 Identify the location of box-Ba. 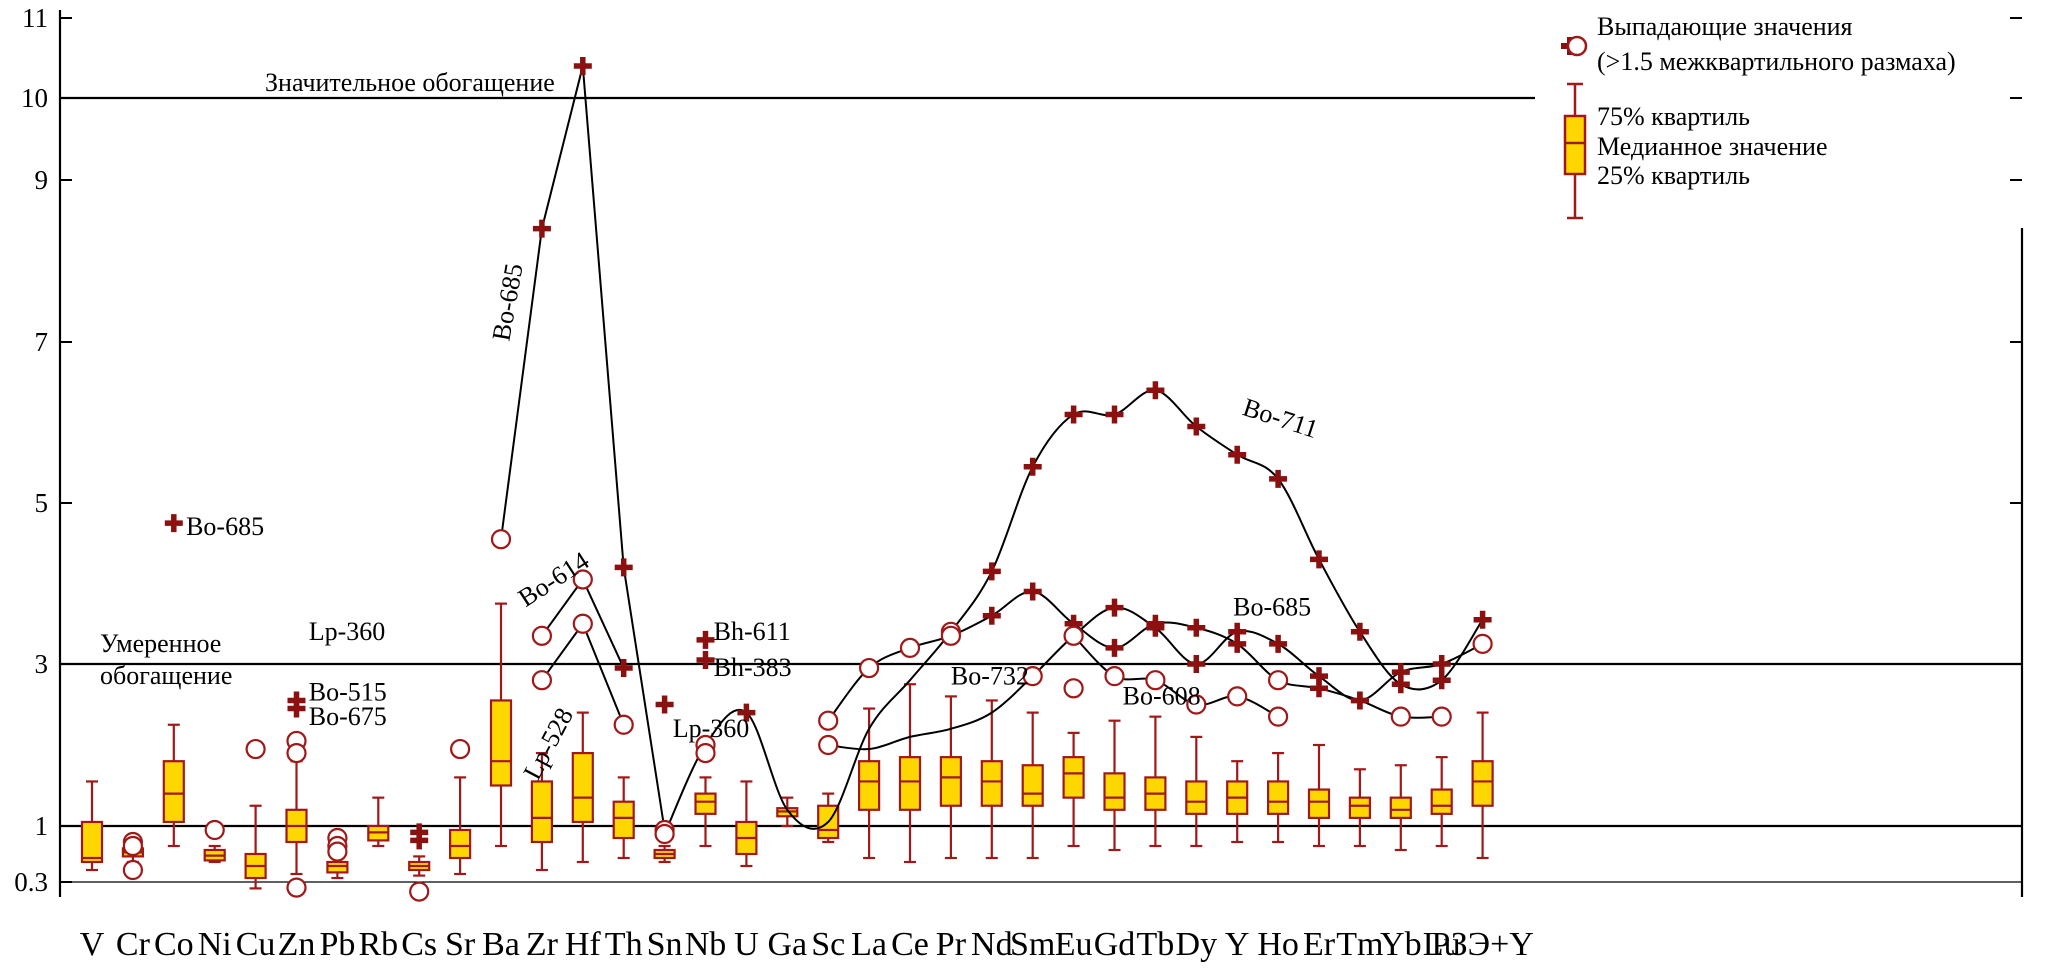
(501, 725).